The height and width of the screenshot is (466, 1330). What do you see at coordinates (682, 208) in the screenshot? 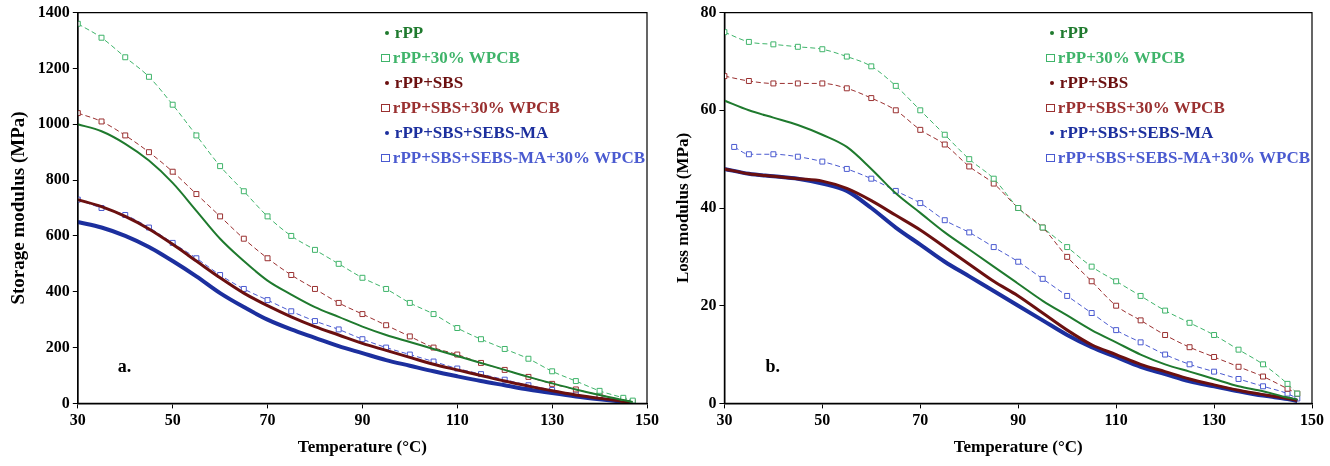
I see `y-axis-title: Loss modulus (MPa)` at bounding box center [682, 208].